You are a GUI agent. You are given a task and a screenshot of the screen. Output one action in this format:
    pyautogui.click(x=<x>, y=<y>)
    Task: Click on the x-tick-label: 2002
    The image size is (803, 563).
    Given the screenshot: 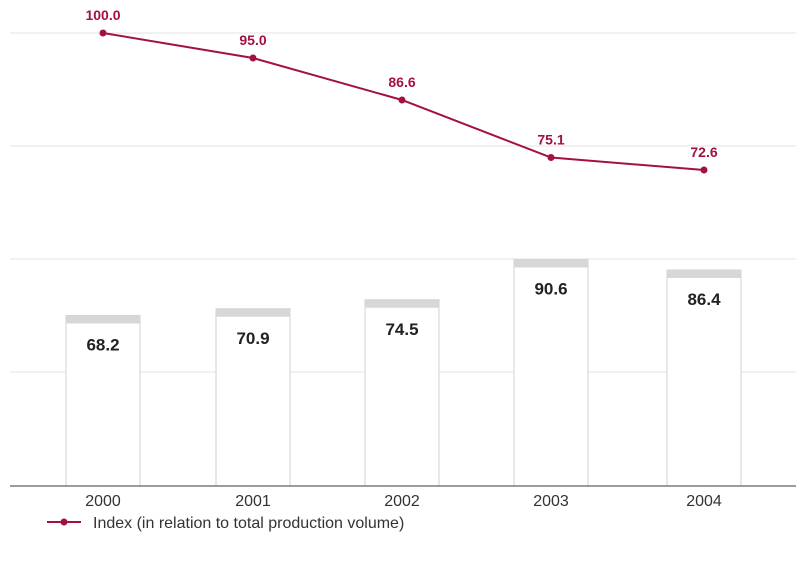 What is the action you would take?
    pyautogui.click(x=402, y=501)
    